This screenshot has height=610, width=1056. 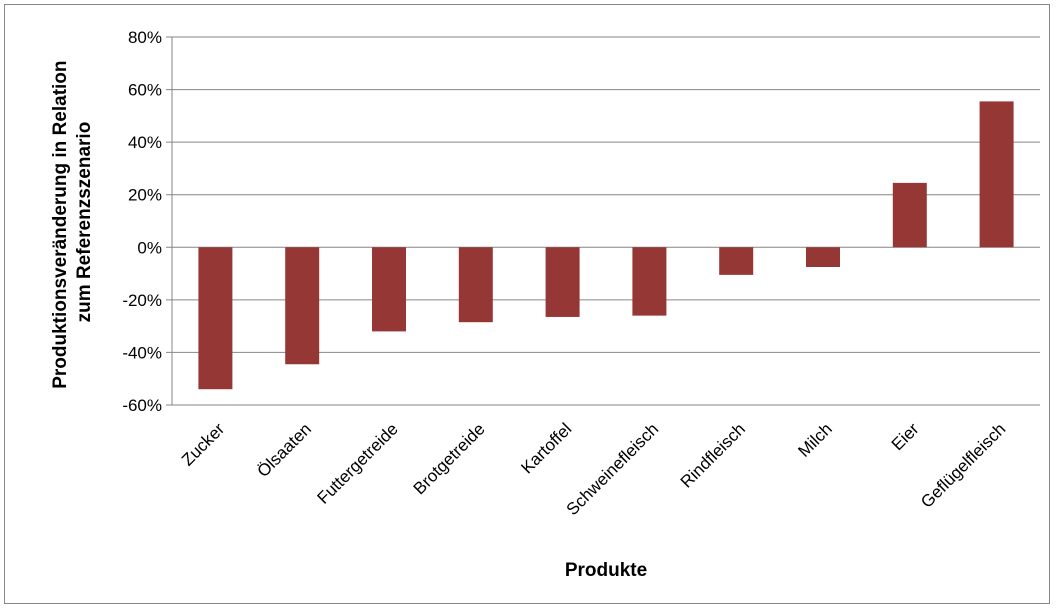 I want to click on y-tick-label: 20%, so click(x=145, y=195).